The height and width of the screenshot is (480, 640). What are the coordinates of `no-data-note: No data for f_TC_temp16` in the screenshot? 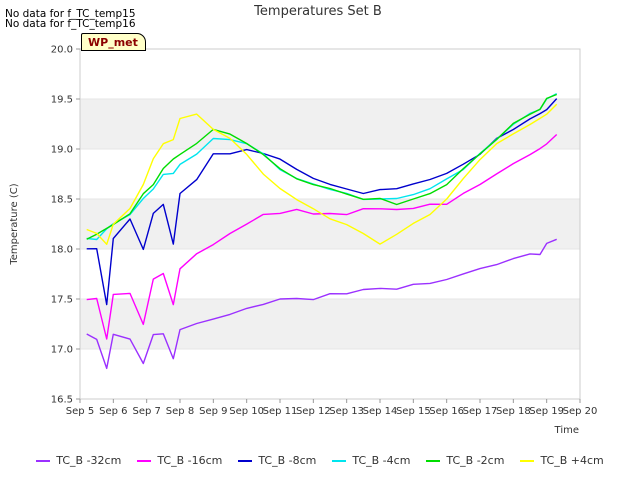 It's located at (70, 24).